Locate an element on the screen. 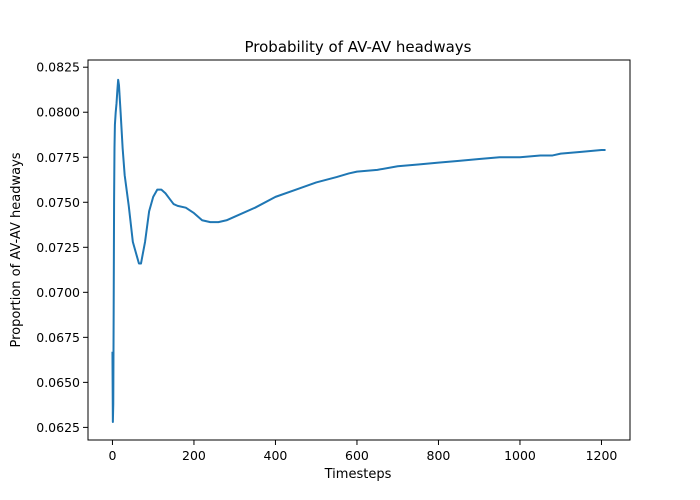 This screenshot has width=700, height=500. y-tick-label: 0.0675 is located at coordinates (58, 337).